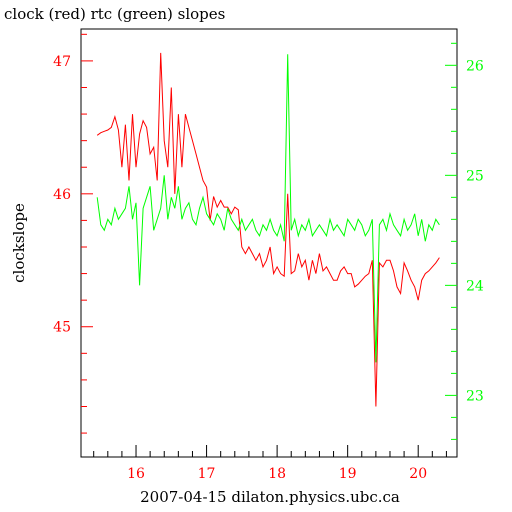 Image resolution: width=512 pixels, height=512 pixels. Describe the element at coordinates (277, 474) in the screenshot. I see `x-tick-label: 18` at that location.